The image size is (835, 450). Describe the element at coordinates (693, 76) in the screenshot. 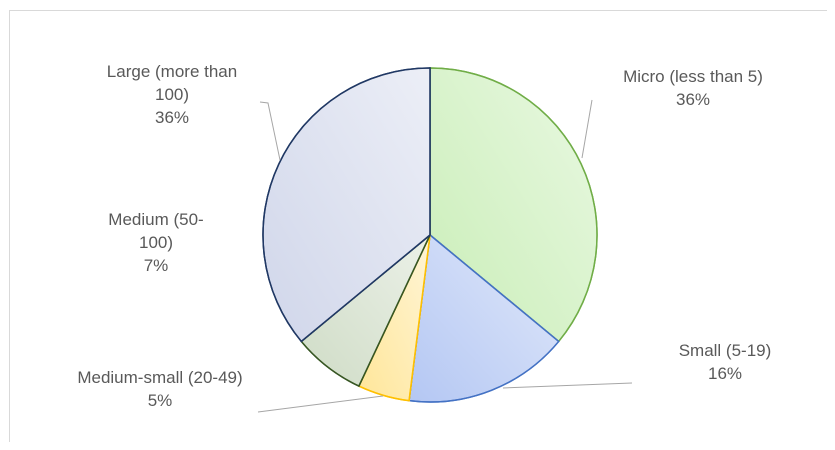

I see `data-label-category: Micro (less than 5)` at that location.